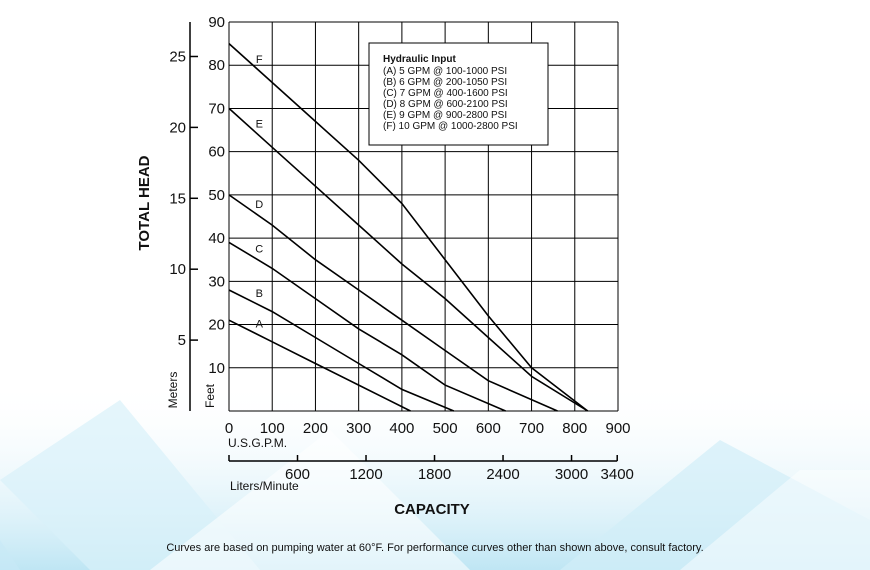 This screenshot has width=870, height=570. What do you see at coordinates (419, 59) in the screenshot?
I see `legend-title: Hydraulic Input` at bounding box center [419, 59].